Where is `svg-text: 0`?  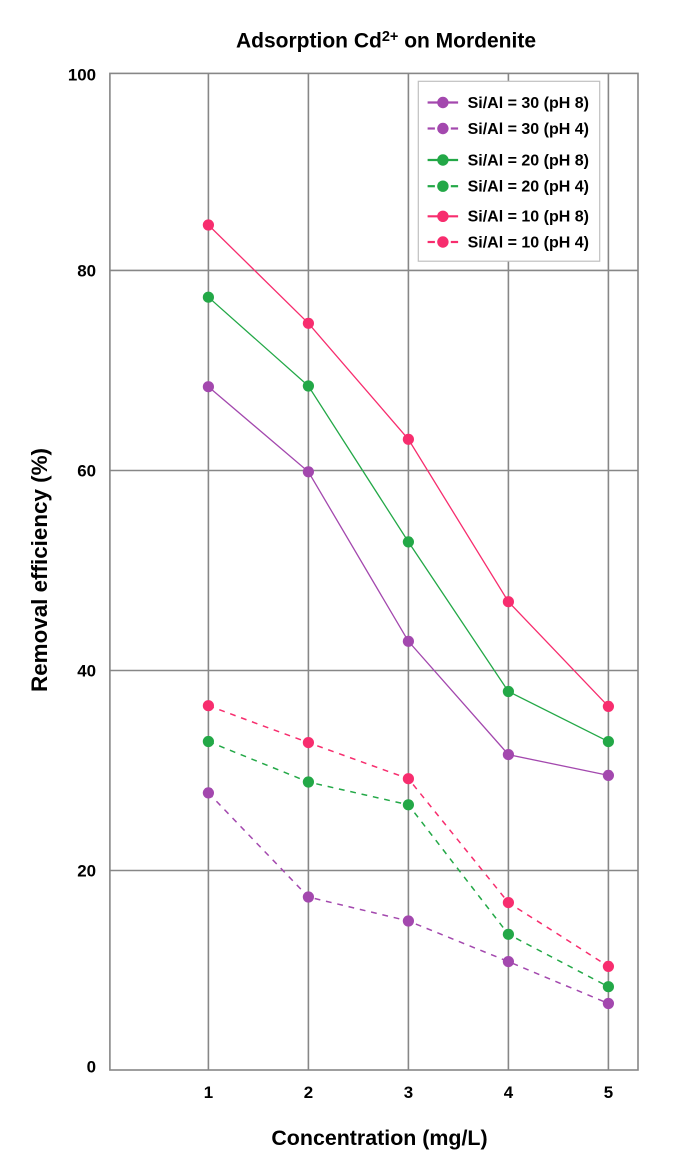
svg-text: 0 is located at coordinates (91, 1067).